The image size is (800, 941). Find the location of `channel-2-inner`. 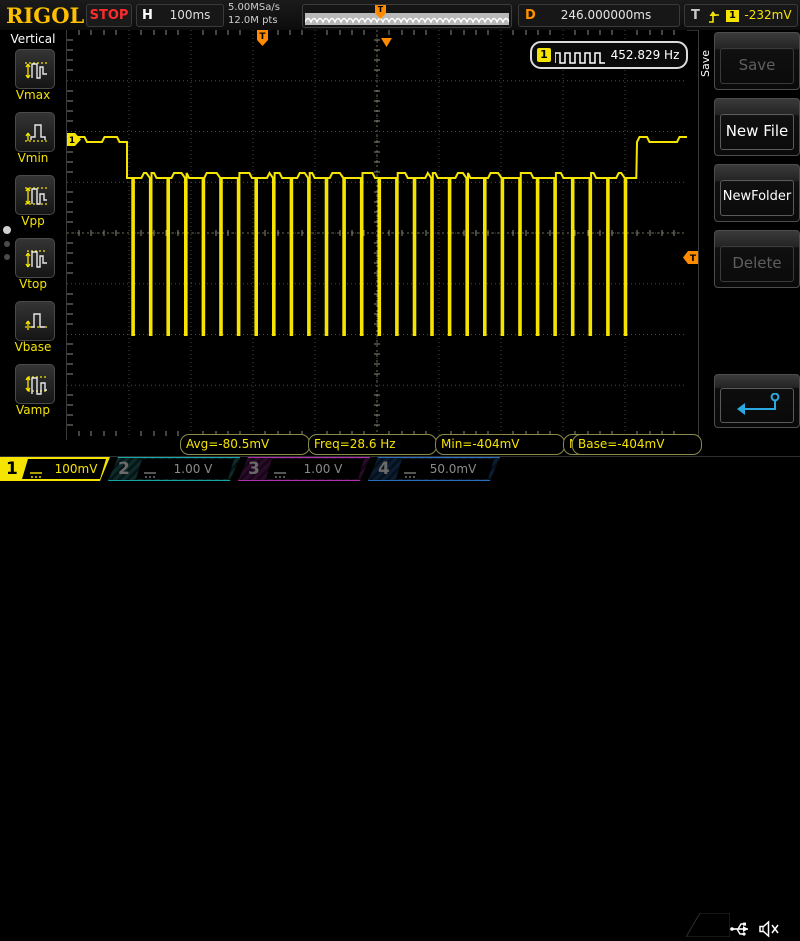

channel-2-inner is located at coordinates (185, 469).